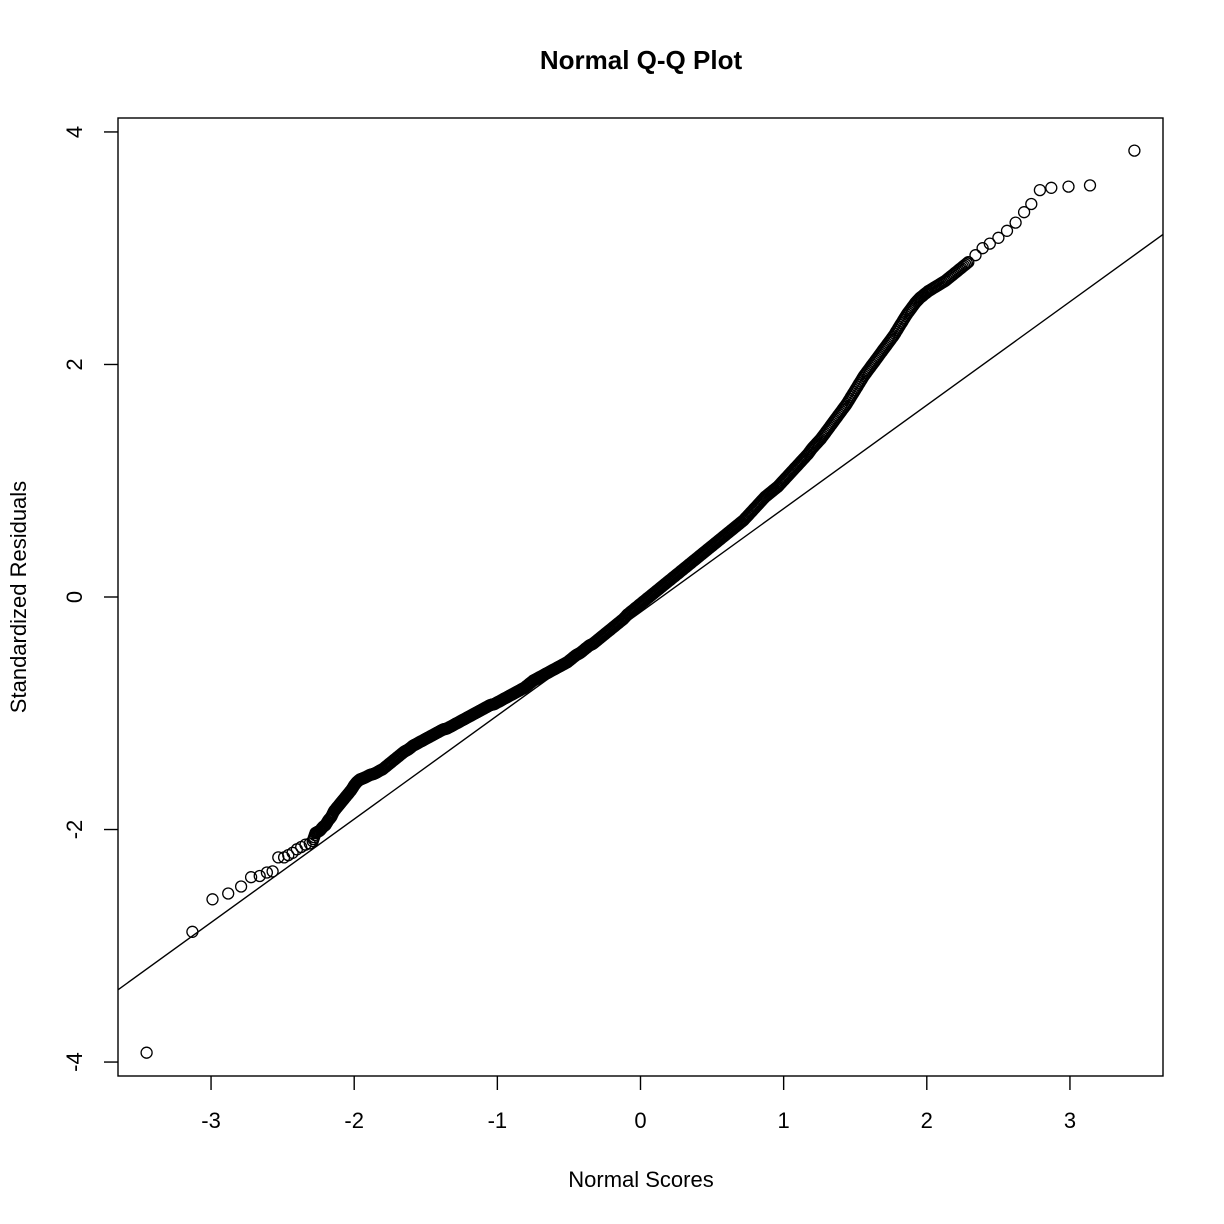 Image resolution: width=1224 pixels, height=1224 pixels. Describe the element at coordinates (498, 1120) in the screenshot. I see `x-tick-label: -1` at that location.